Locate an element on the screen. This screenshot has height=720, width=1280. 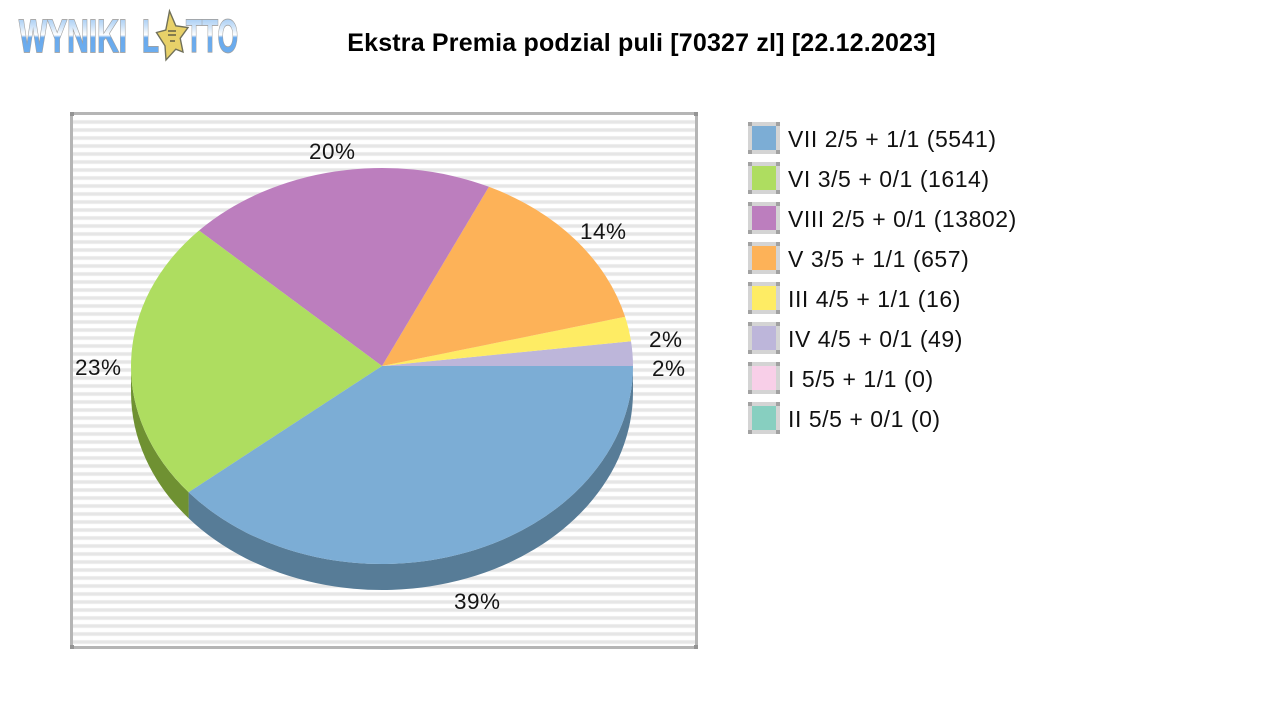
svg-text: WYNIKI is located at coordinates (73, 36).